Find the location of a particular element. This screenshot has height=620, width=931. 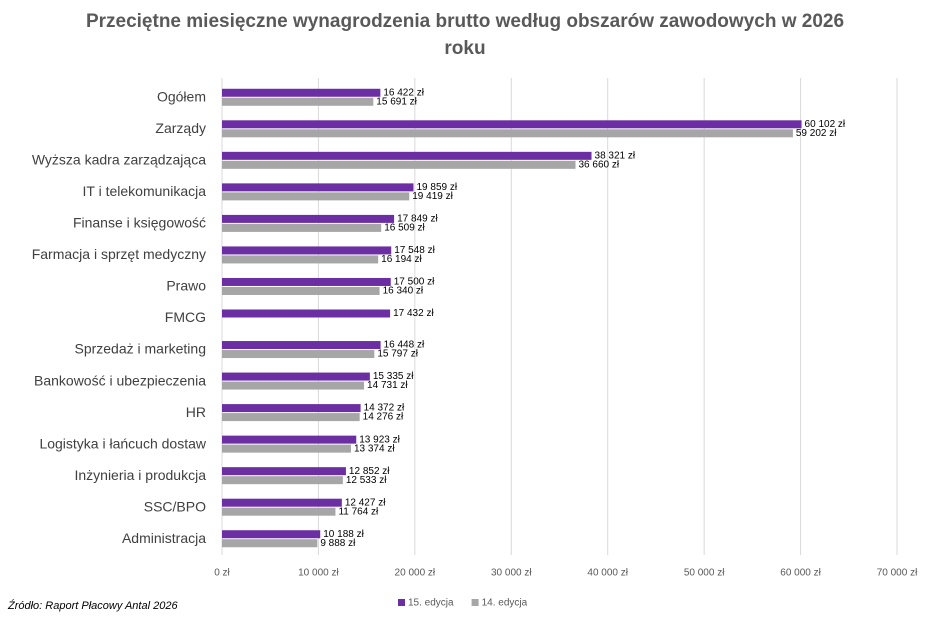

source: Źródło: Raport Płacowy Antal 2026 is located at coordinates (92, 605).